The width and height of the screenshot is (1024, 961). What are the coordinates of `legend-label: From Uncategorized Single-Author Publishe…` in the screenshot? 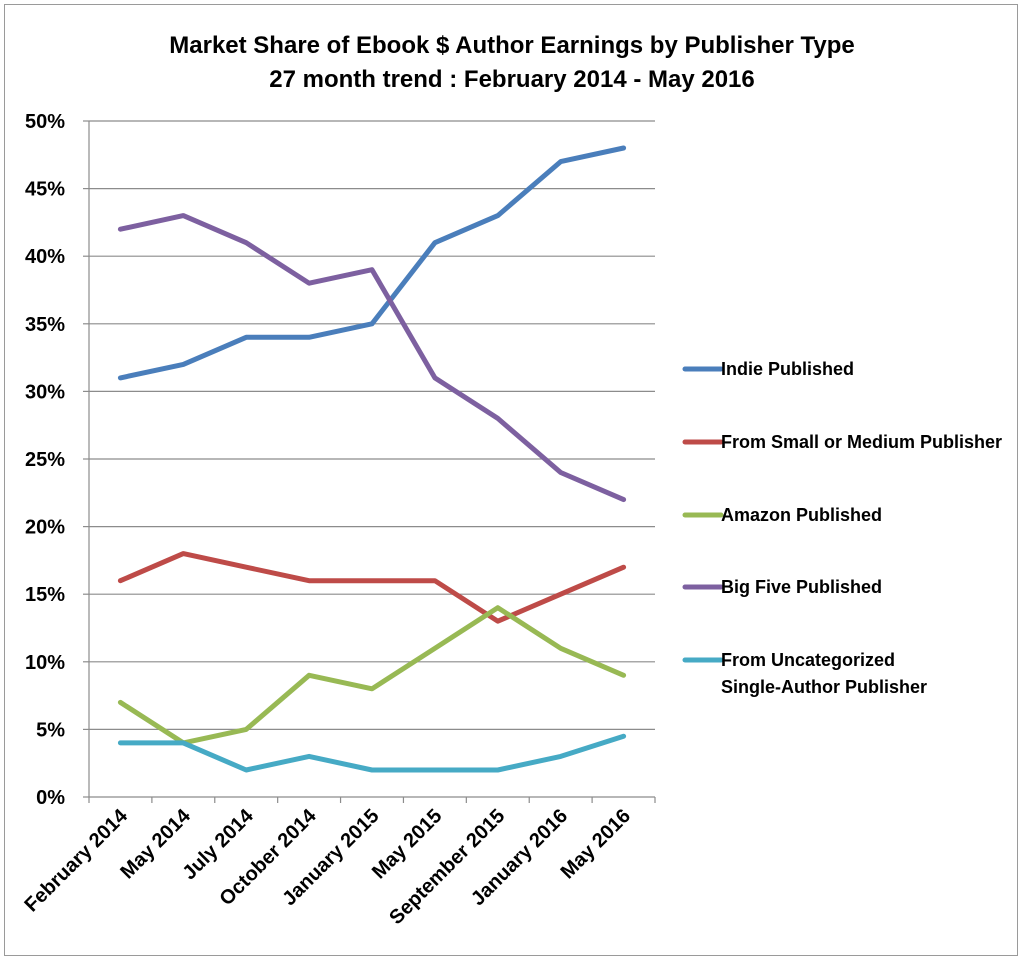 It's located at (824, 673).